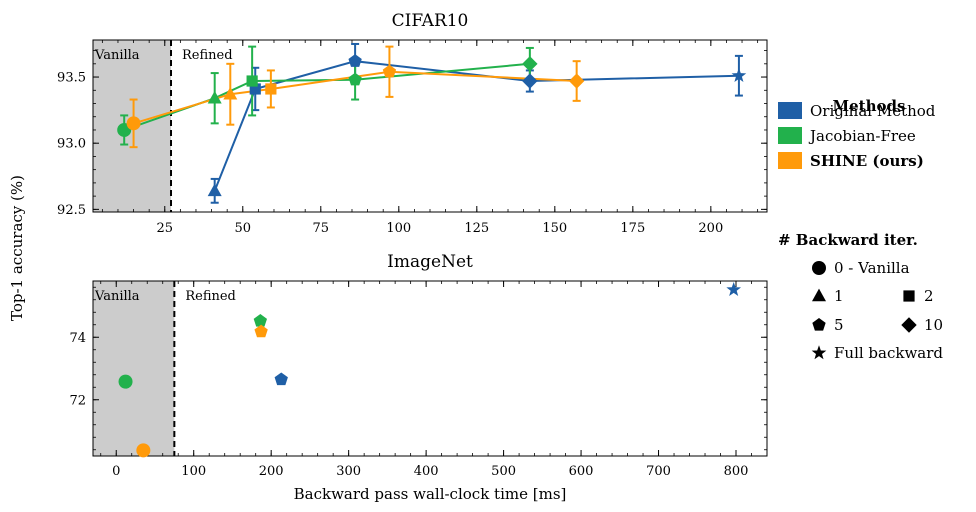 This screenshot has width=976, height=512. Describe the element at coordinates (867, 161) in the screenshot. I see `legend-method-label-shine: SHINE (ours)` at that location.